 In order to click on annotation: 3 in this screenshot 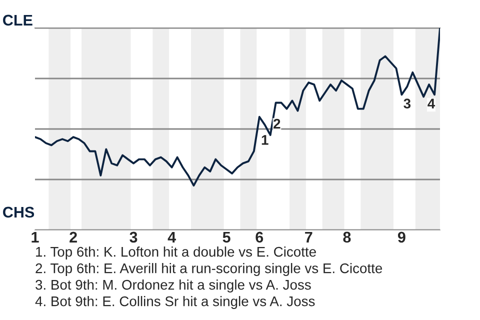, I will do `click(407, 103)`.